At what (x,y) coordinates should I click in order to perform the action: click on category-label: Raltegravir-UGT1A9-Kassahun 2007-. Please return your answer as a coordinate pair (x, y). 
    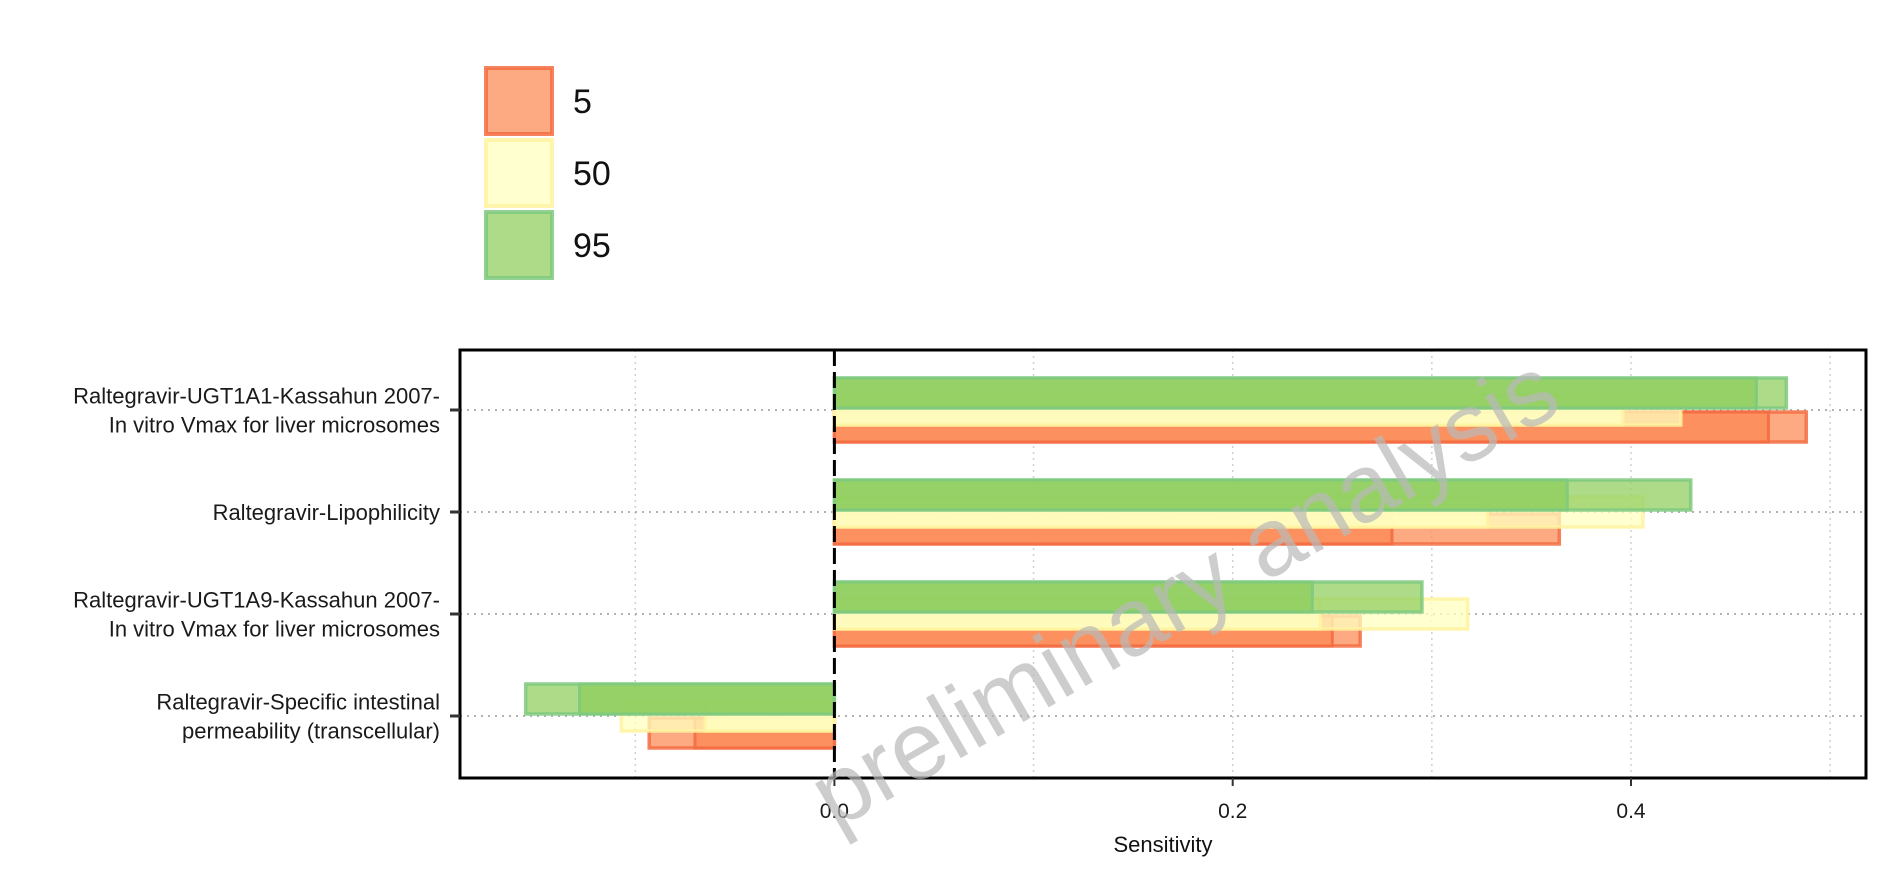
    Looking at the image, I should click on (256, 600).